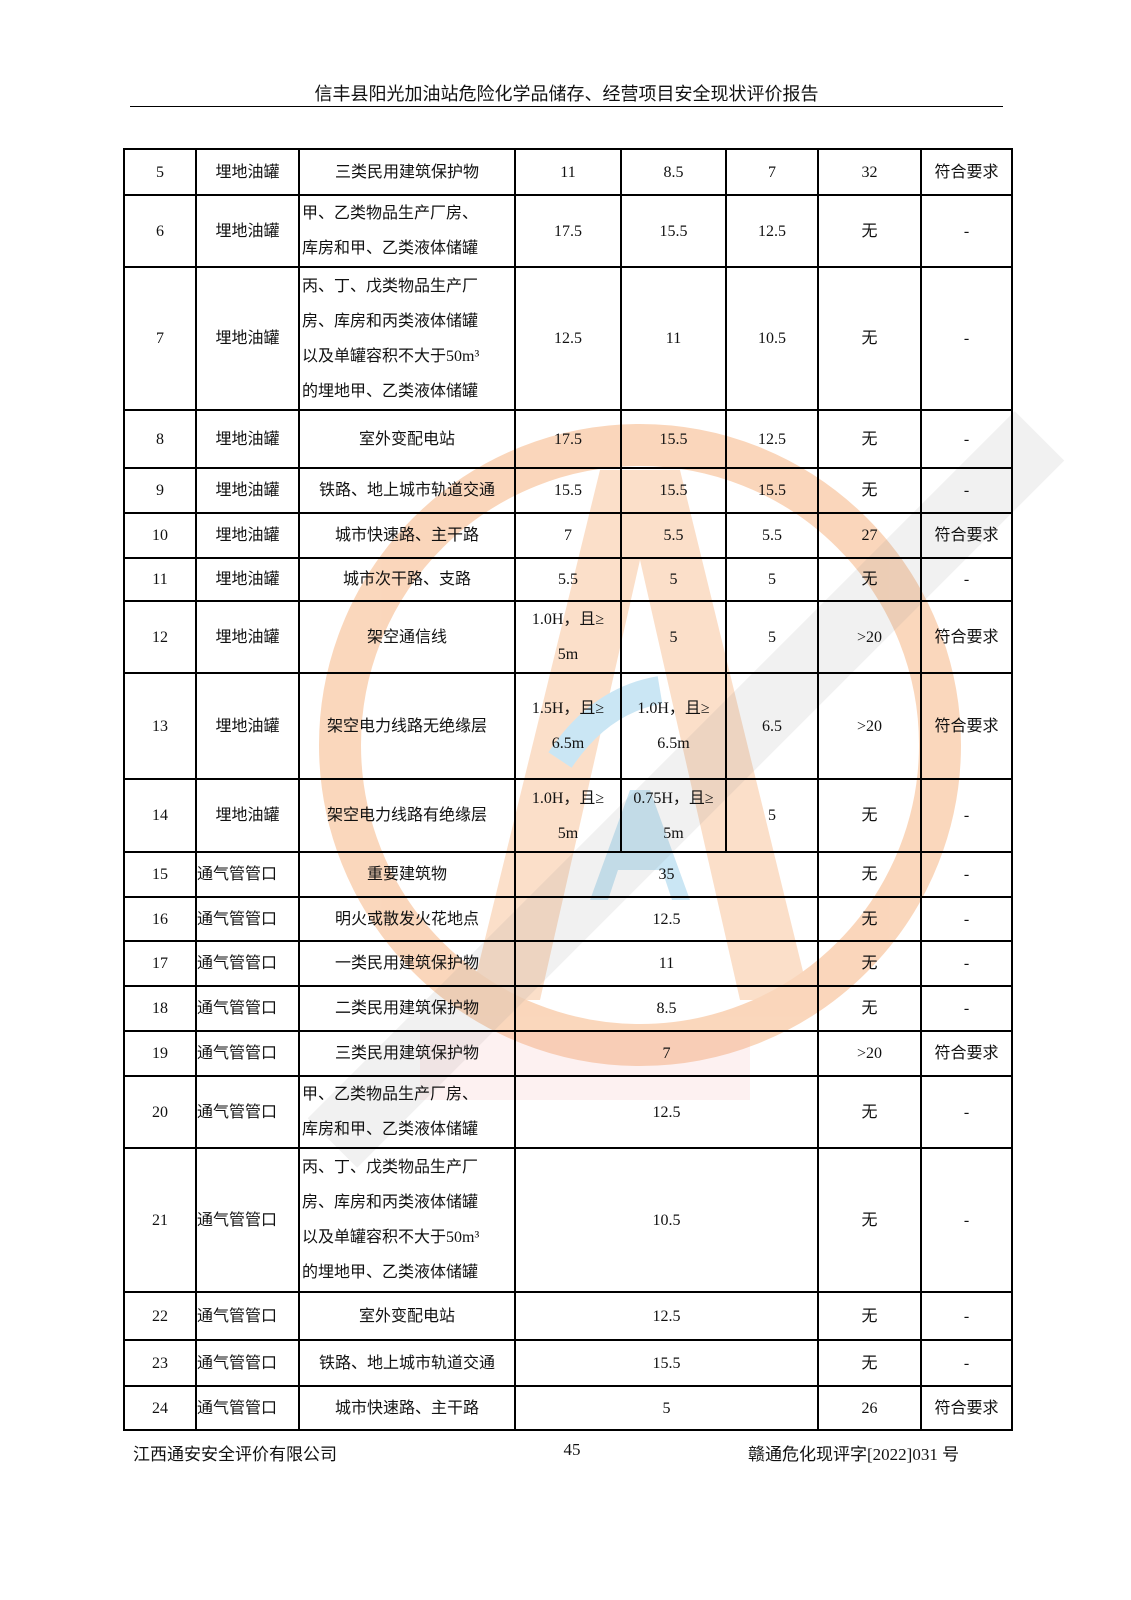  I want to click on table-row: 22 通气管管口 室外变配电站 12.5 无 -, so click(568, 1316).